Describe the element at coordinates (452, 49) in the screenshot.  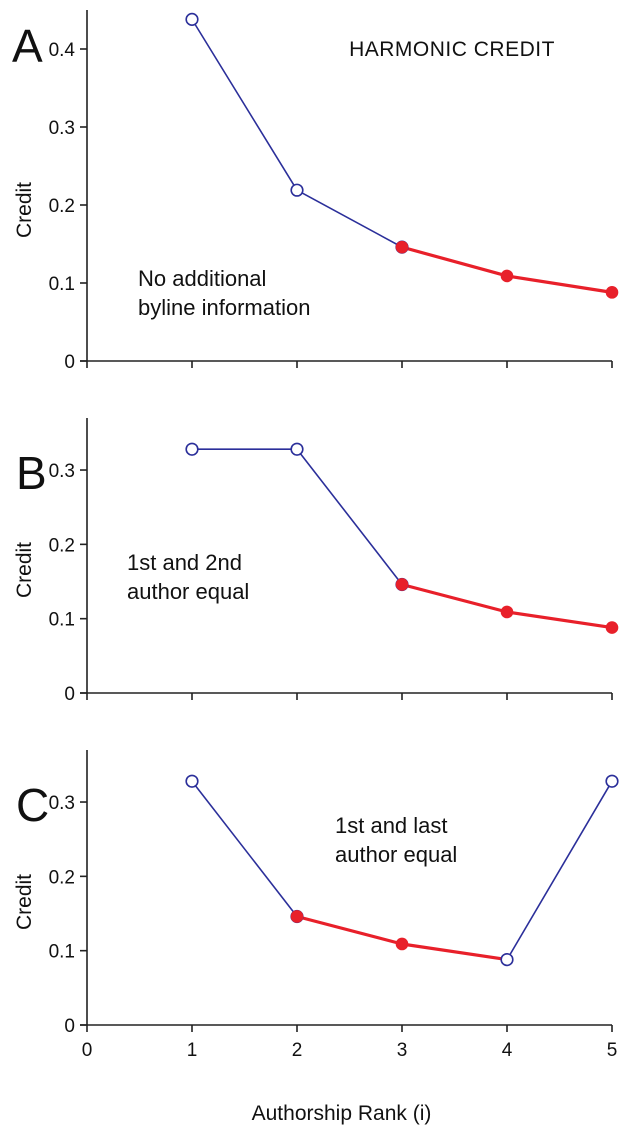
I see `chart-title: HARMONIC CREDIT` at that location.